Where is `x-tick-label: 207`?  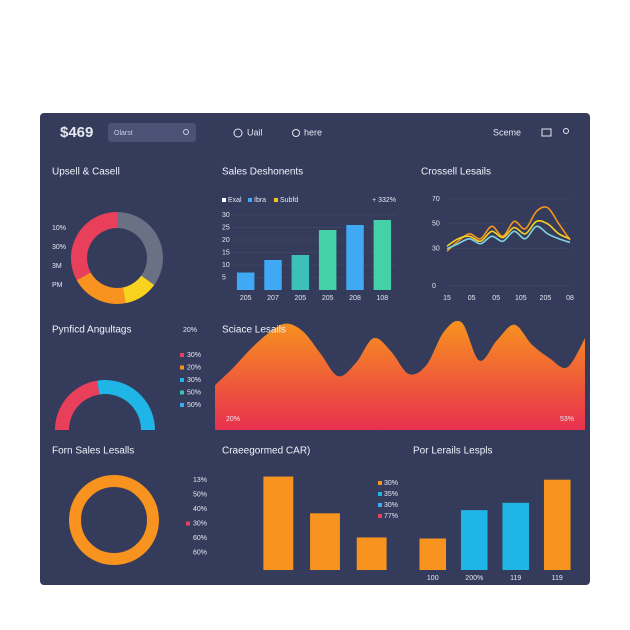 x-tick-label: 207 is located at coordinates (273, 298).